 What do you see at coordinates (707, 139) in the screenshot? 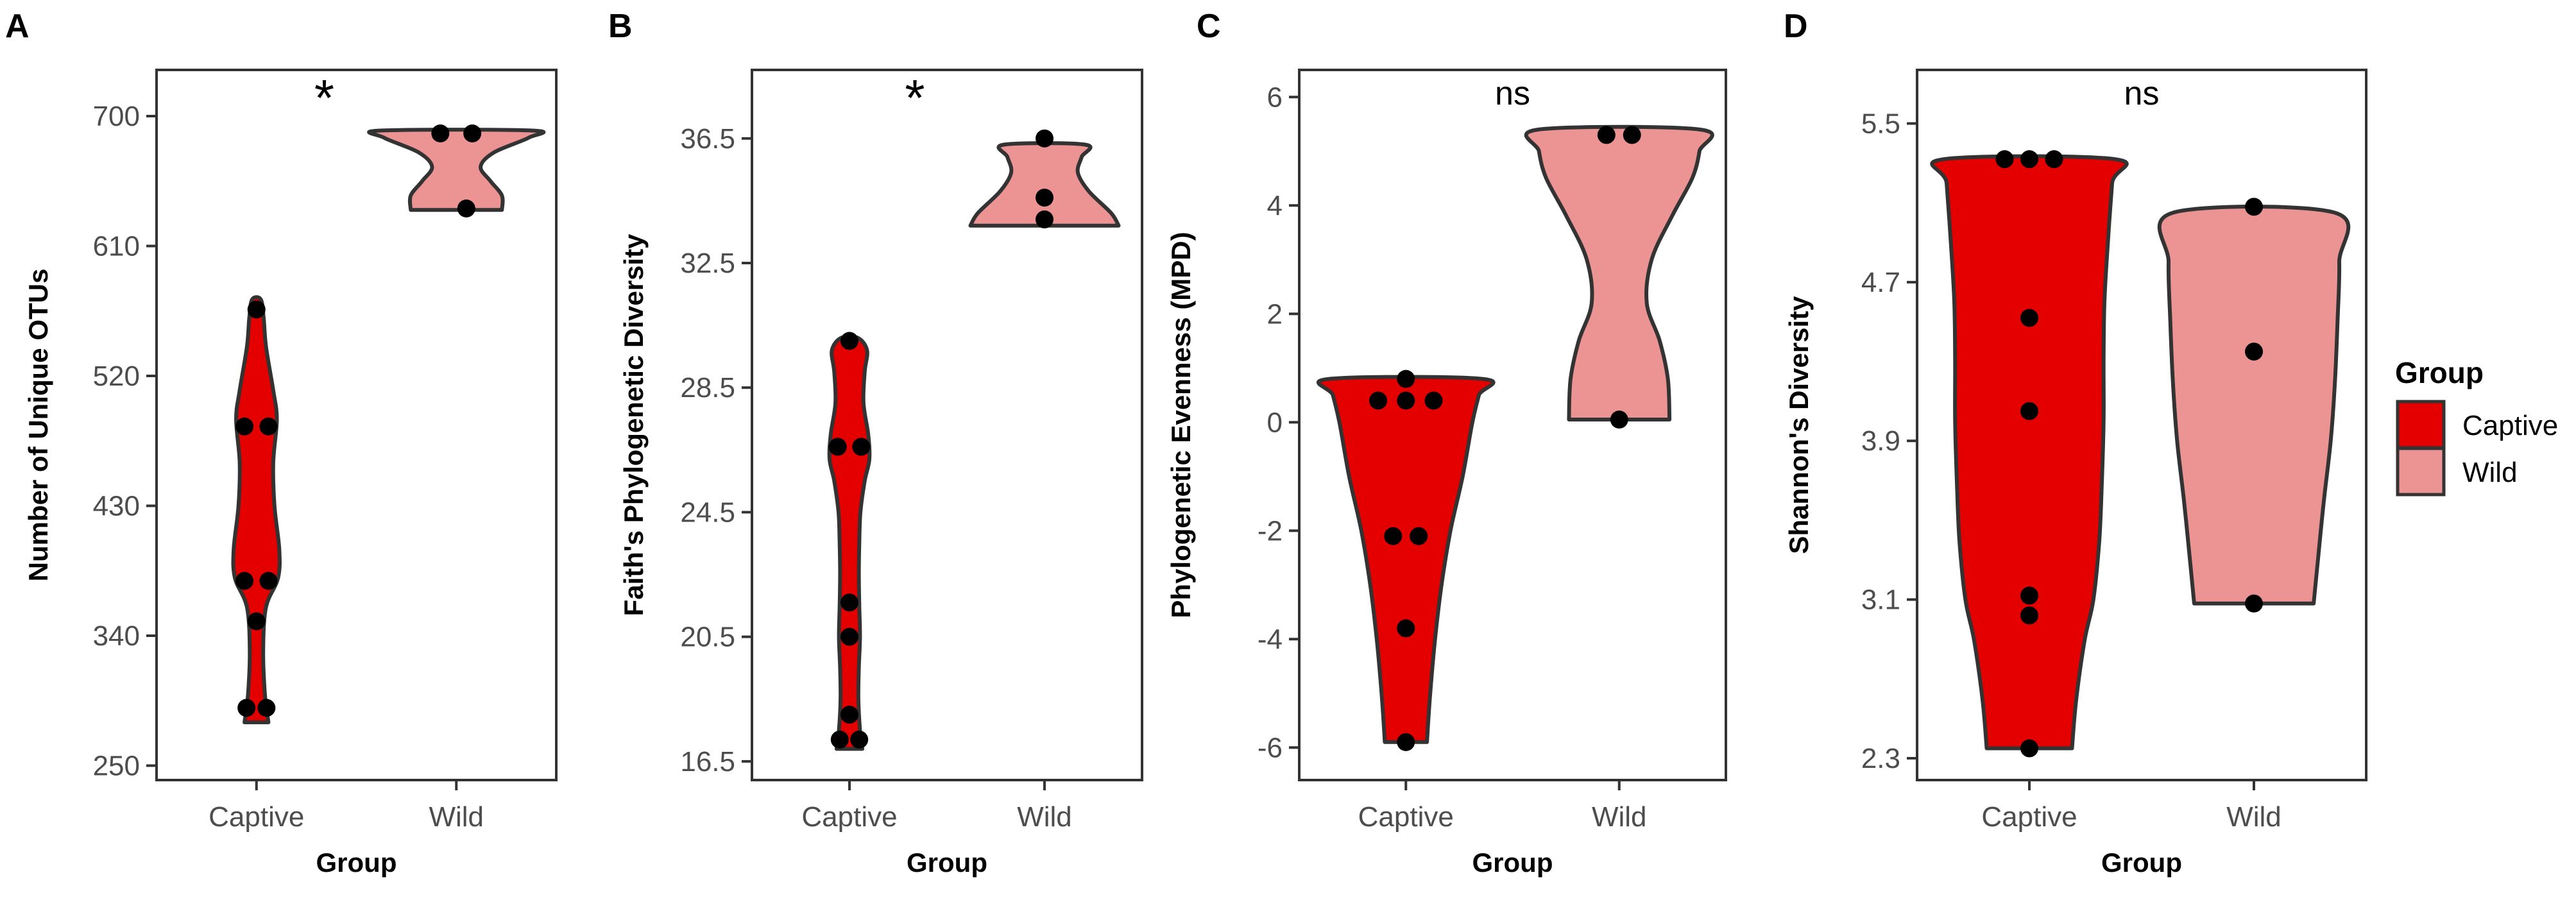
I see `y-tick-label: 36.5` at bounding box center [707, 139].